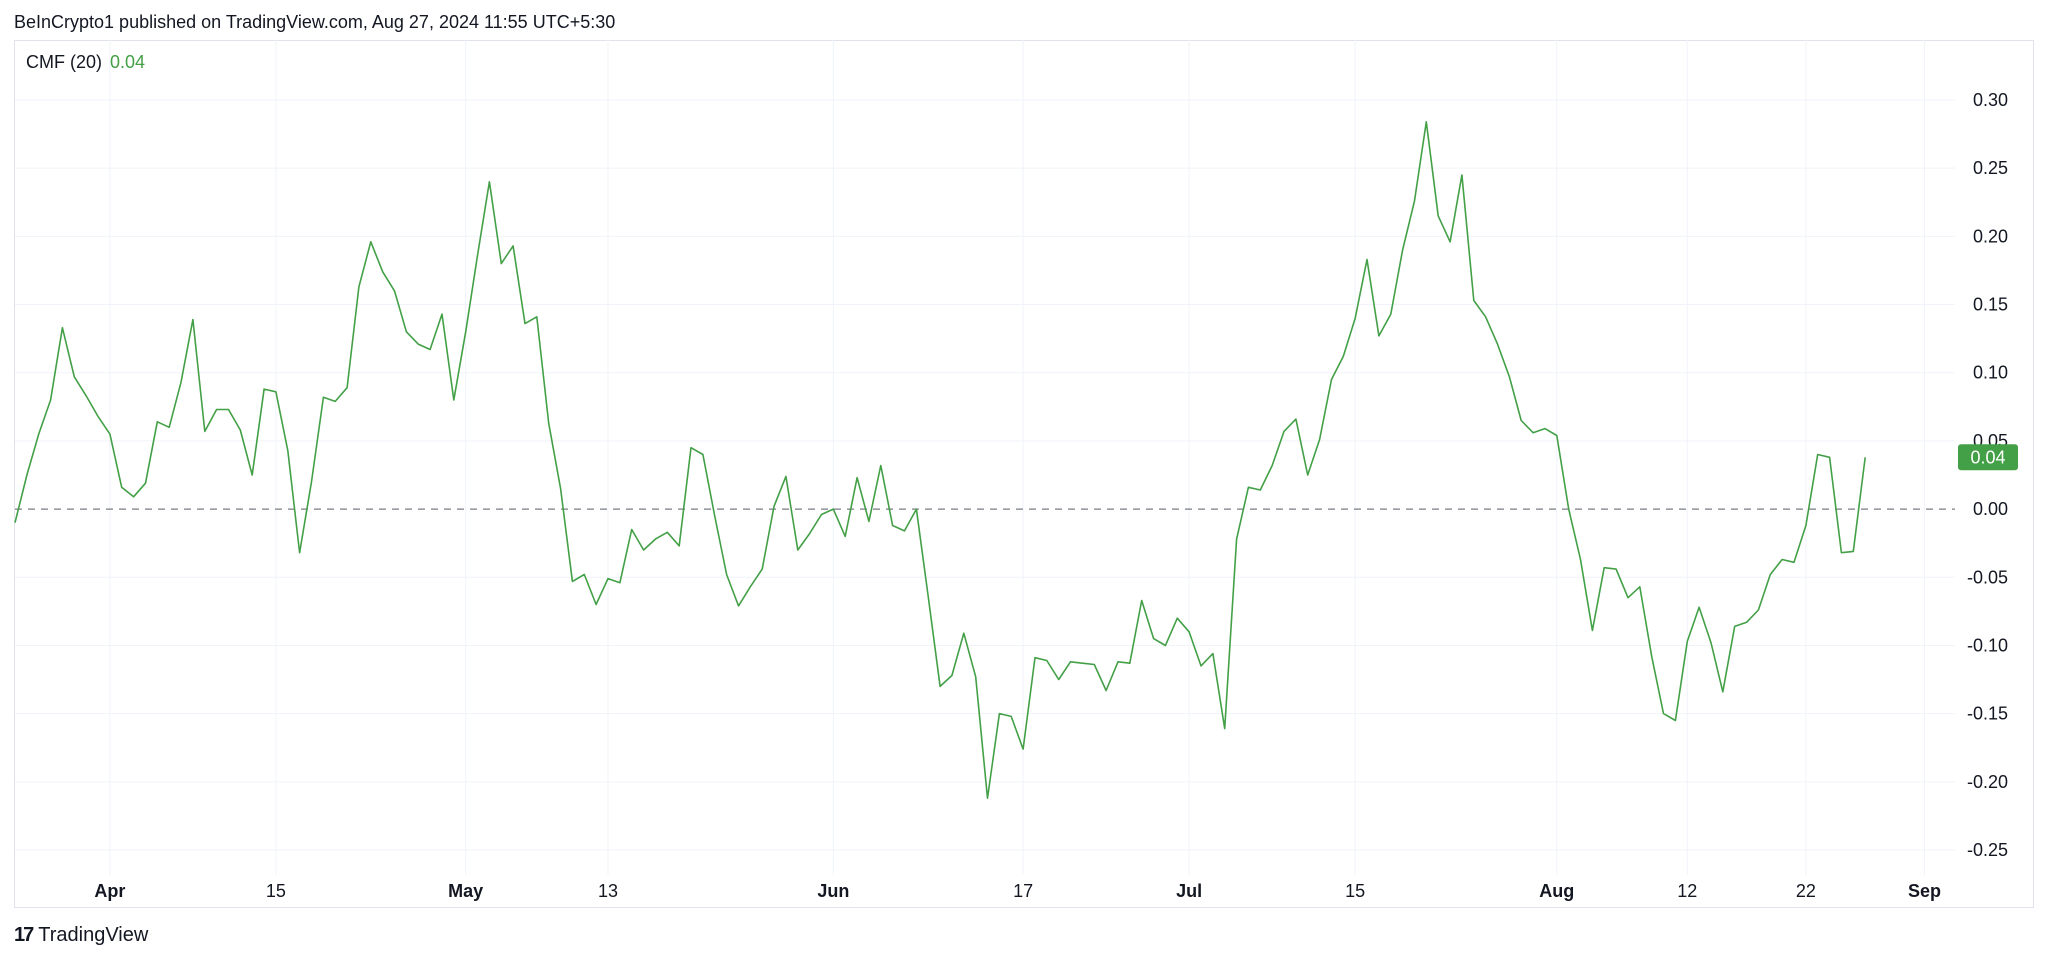 The image size is (2048, 961). I want to click on y-tick-label: -0.10, so click(1987, 645).